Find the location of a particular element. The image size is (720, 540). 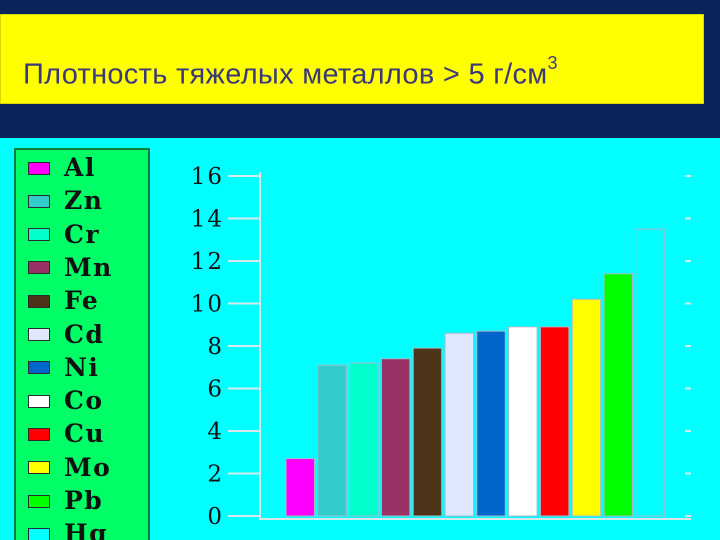

bar-hg is located at coordinates (650, 372).